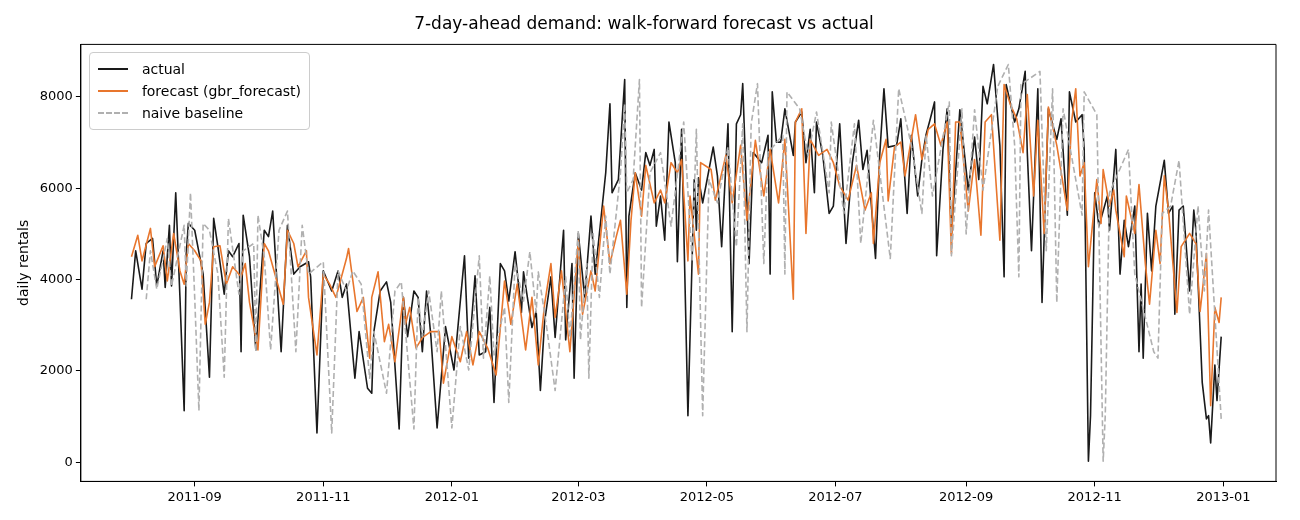 Image resolution: width=1300 pixels, height=520 pixels. I want to click on legend-label: actual, so click(163, 70).